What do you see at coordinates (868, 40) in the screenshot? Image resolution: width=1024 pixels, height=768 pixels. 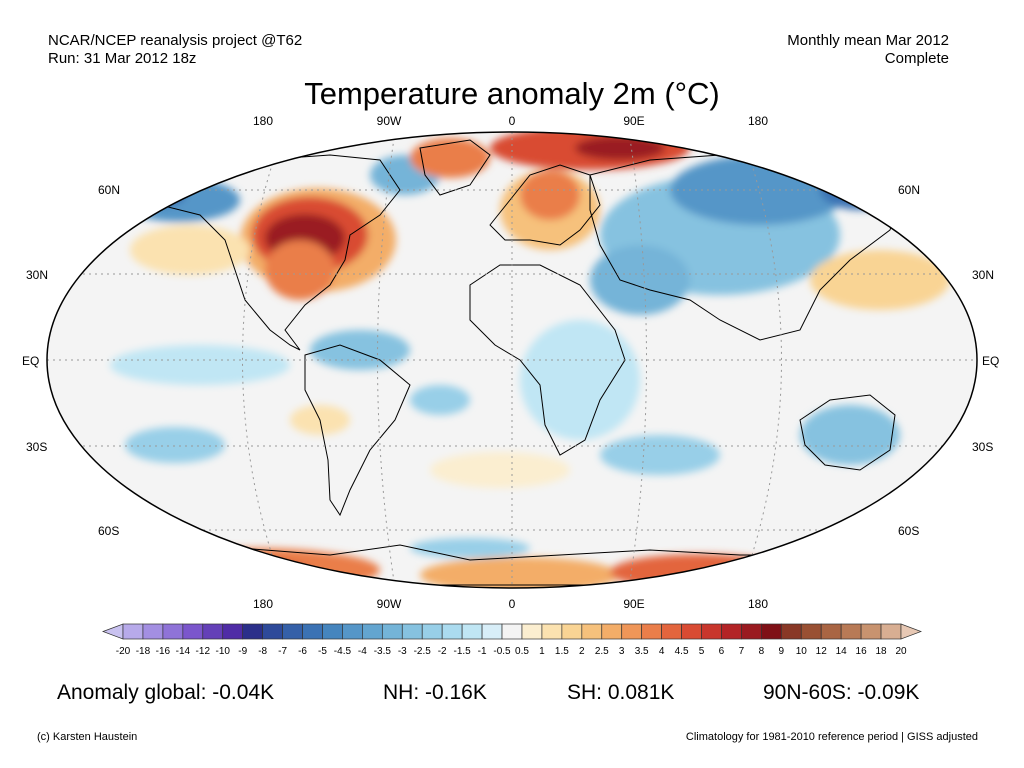 I see `period-line-1: Monthly mean Mar 2012` at bounding box center [868, 40].